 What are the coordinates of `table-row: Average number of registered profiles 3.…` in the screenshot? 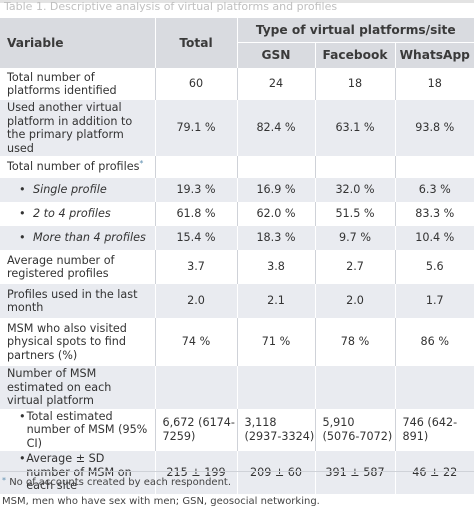 It's located at (237, 267).